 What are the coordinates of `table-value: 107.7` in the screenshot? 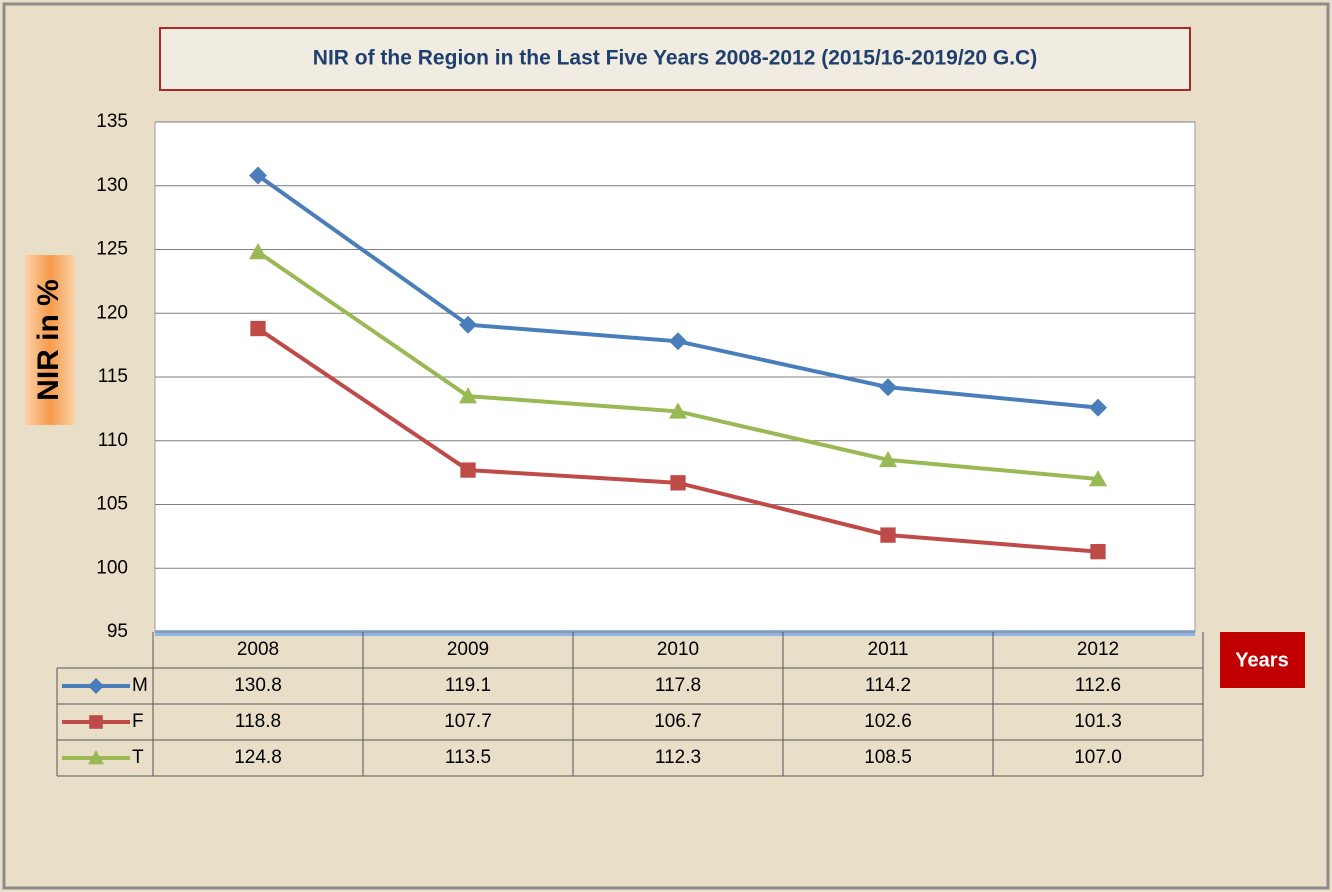 It's located at (468, 721).